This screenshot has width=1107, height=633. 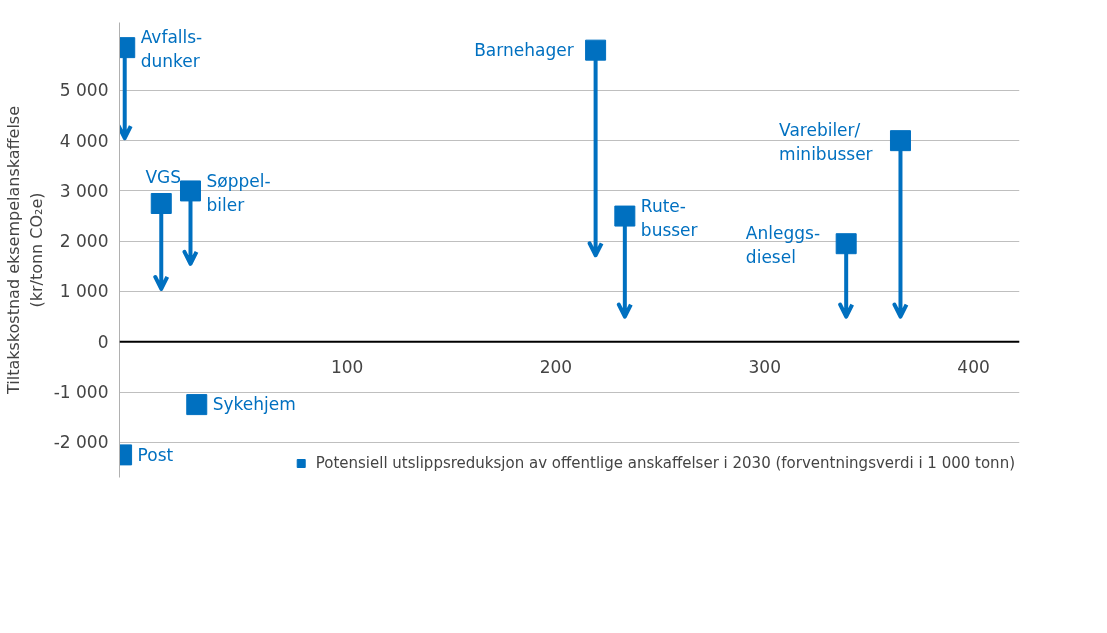 I want to click on annotation: Sykehjem, so click(x=254, y=404).